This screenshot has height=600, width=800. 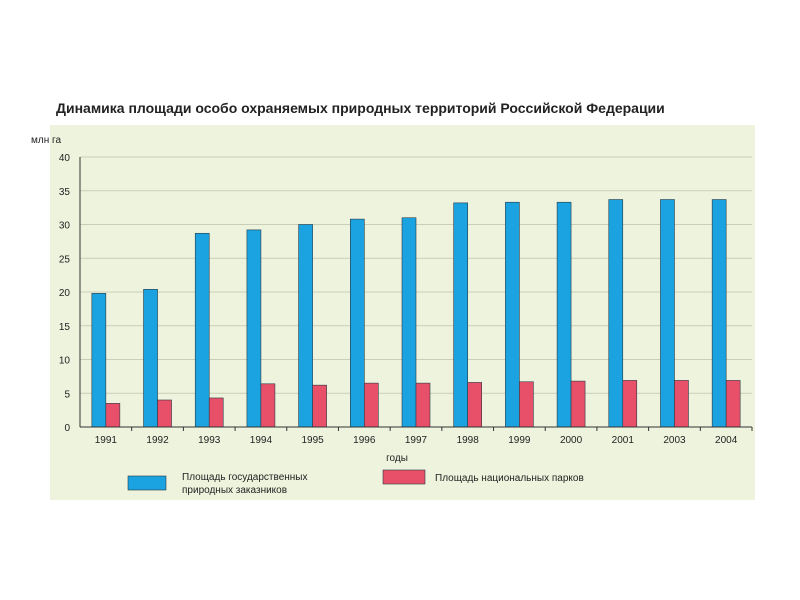 I want to click on x-tick-label: 1996, so click(x=364, y=440).